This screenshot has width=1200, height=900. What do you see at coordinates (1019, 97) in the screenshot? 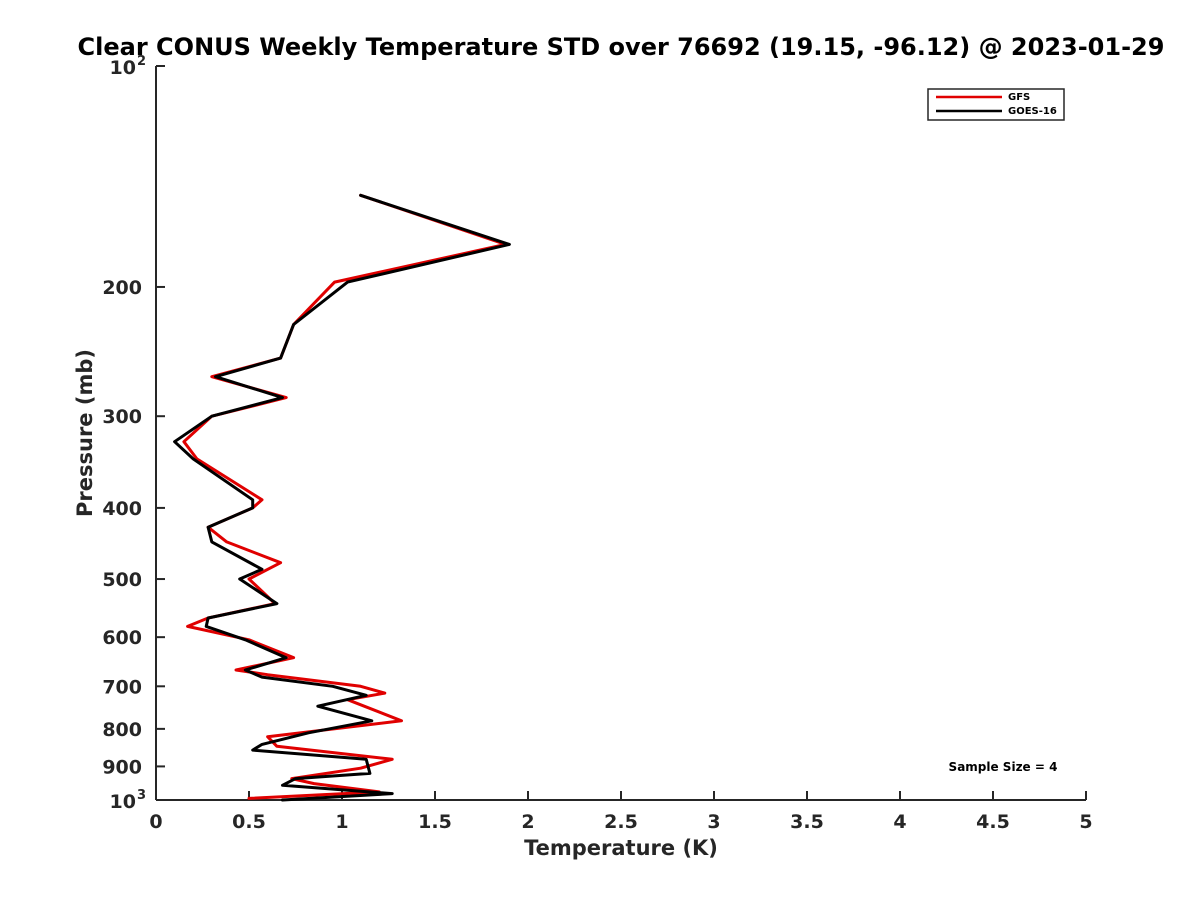
I see `legend-label-gfs: GFS` at bounding box center [1019, 97].